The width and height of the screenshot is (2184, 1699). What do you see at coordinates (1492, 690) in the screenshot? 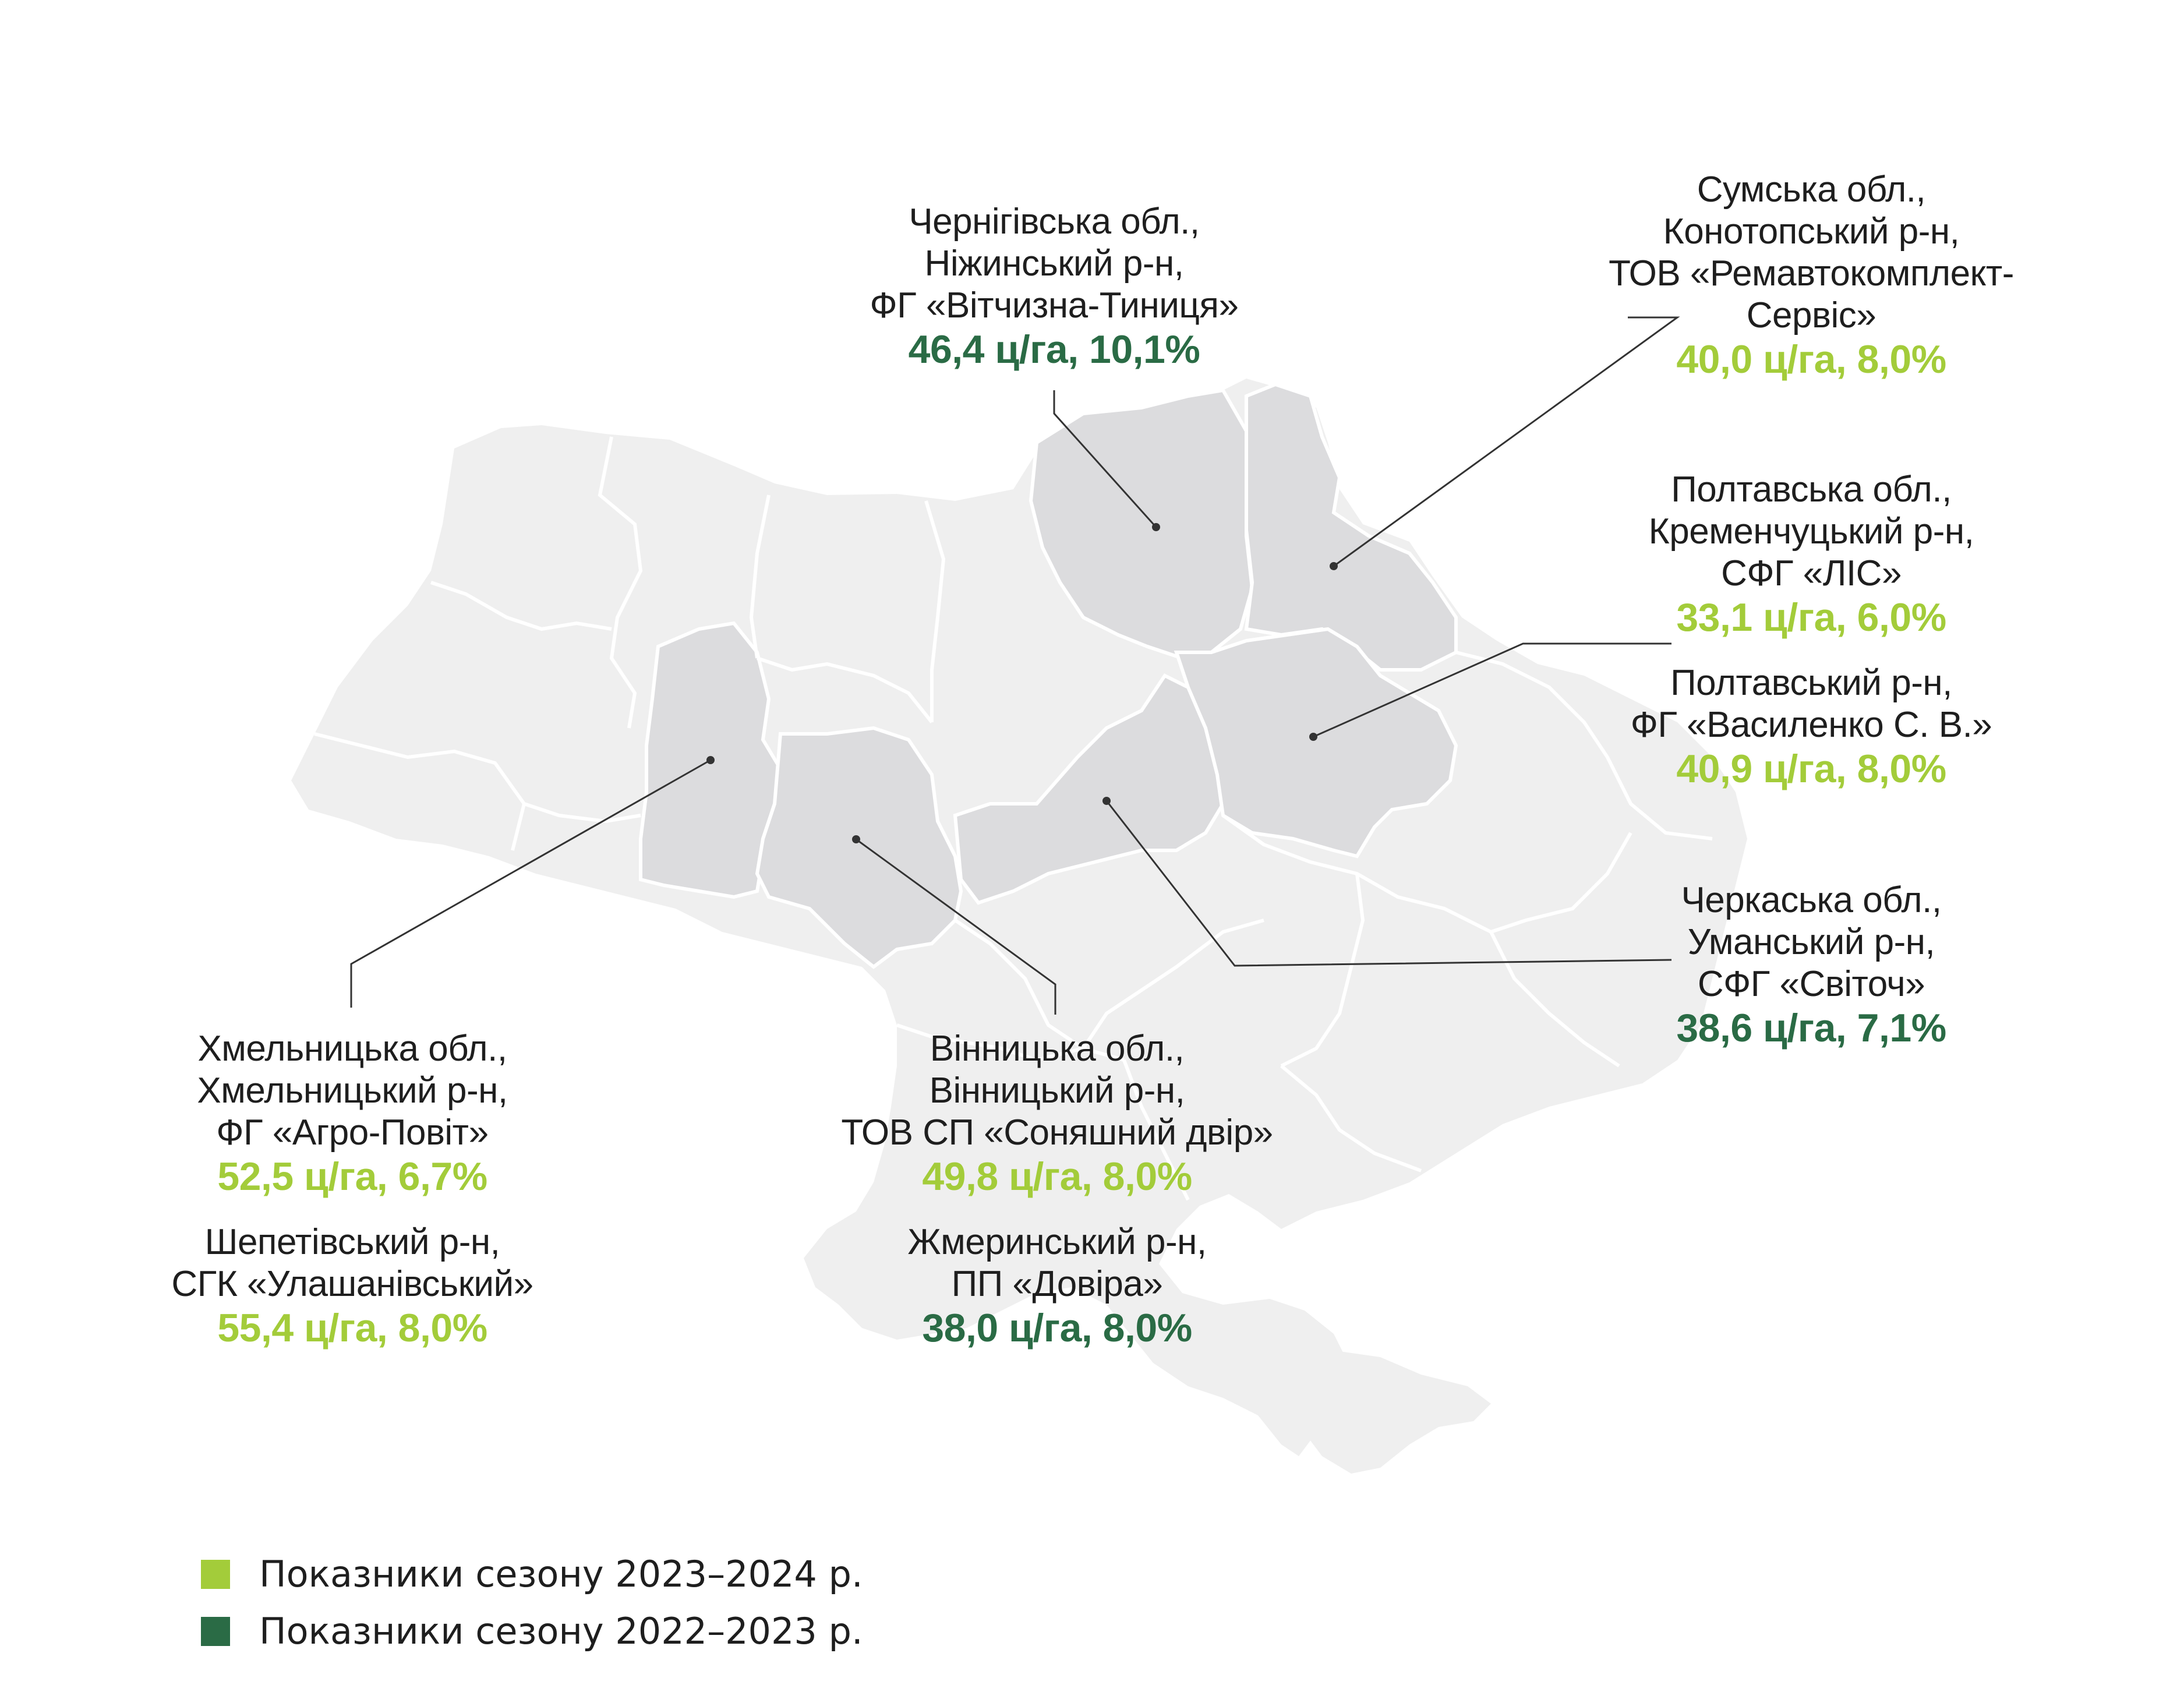
I see `leader-poltava` at bounding box center [1492, 690].